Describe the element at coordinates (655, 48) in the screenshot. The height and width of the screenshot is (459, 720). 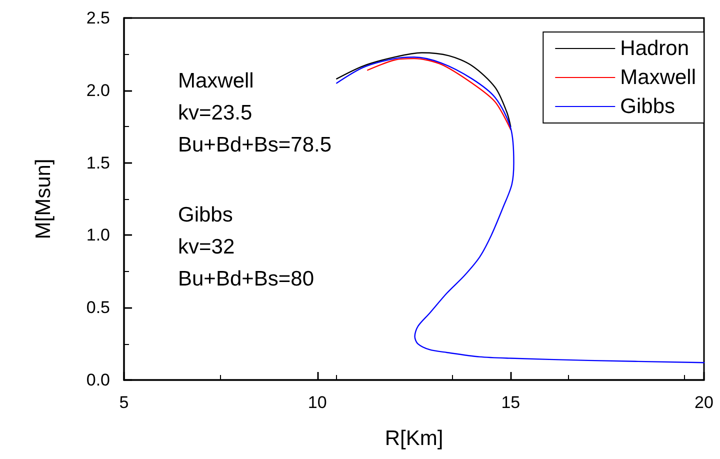
I see `legend-label: Hadron` at that location.